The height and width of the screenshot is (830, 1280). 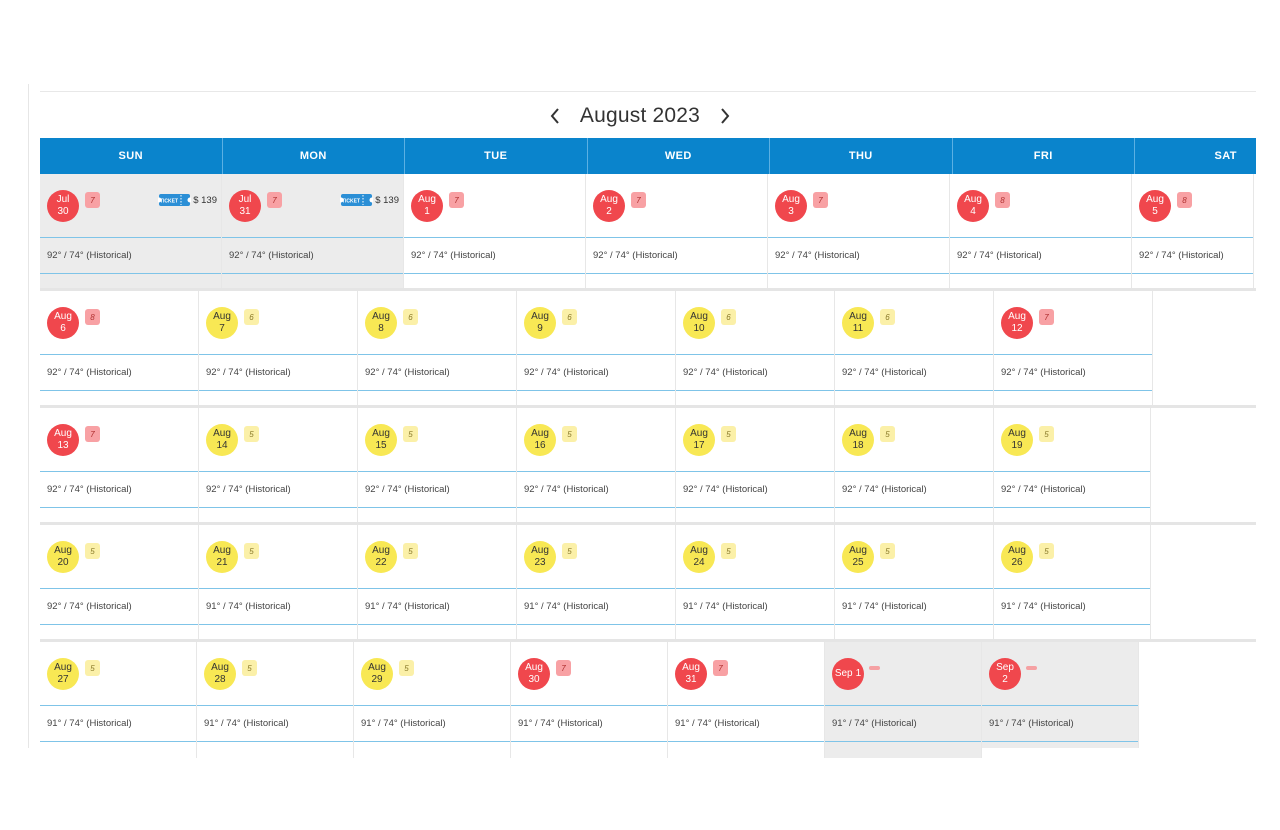 What do you see at coordinates (437, 349) in the screenshot?
I see `day-cell: Aug 8 6 92° / 74° (Historical)` at bounding box center [437, 349].